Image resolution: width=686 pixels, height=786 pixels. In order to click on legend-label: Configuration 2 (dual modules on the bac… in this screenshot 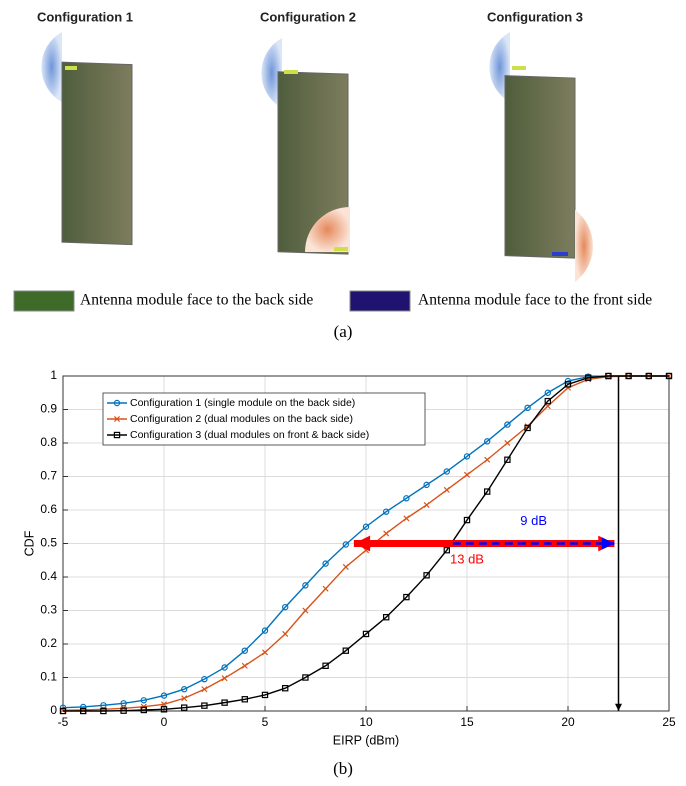, I will do `click(241, 419)`.